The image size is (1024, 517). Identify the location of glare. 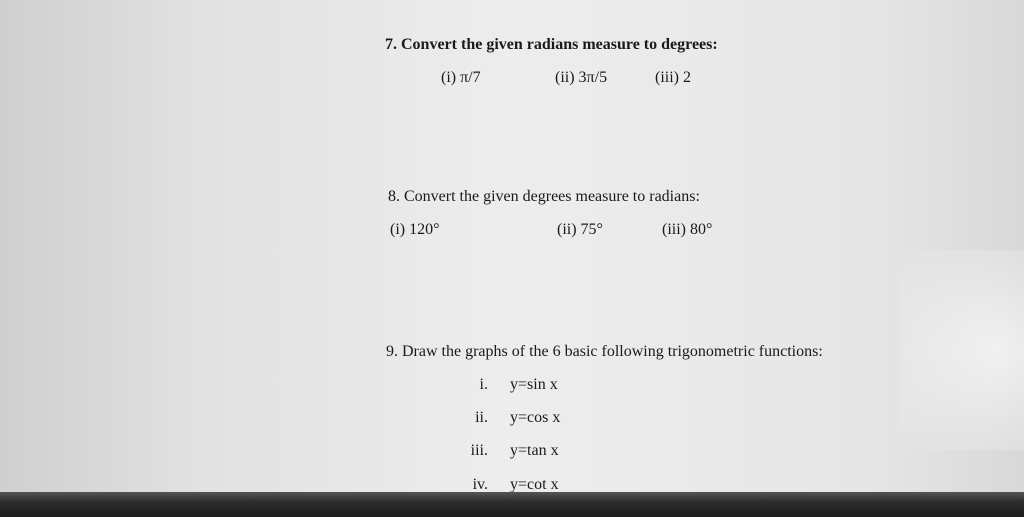
(962, 350).